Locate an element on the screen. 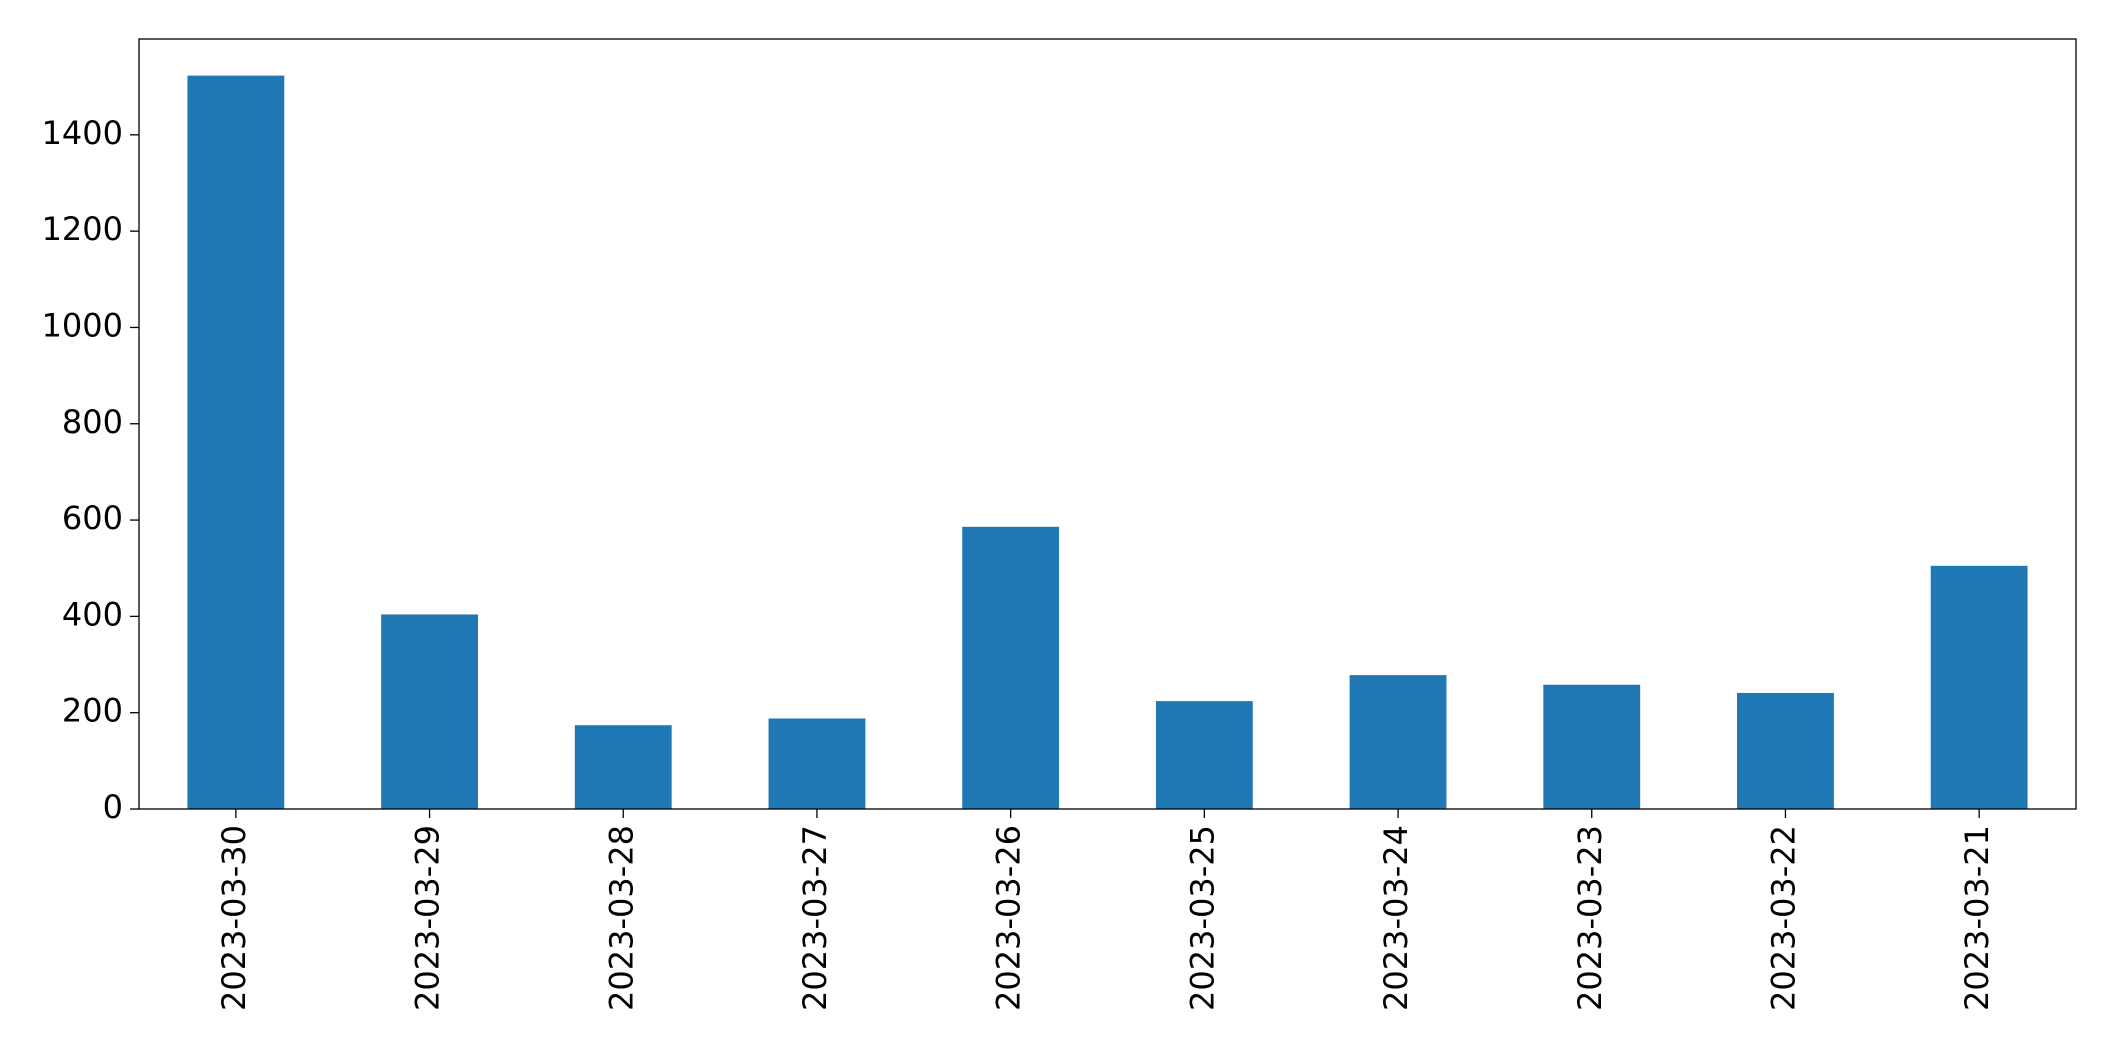 This screenshot has height=1061, width=2115. y-tick-label: 0 is located at coordinates (113, 807).